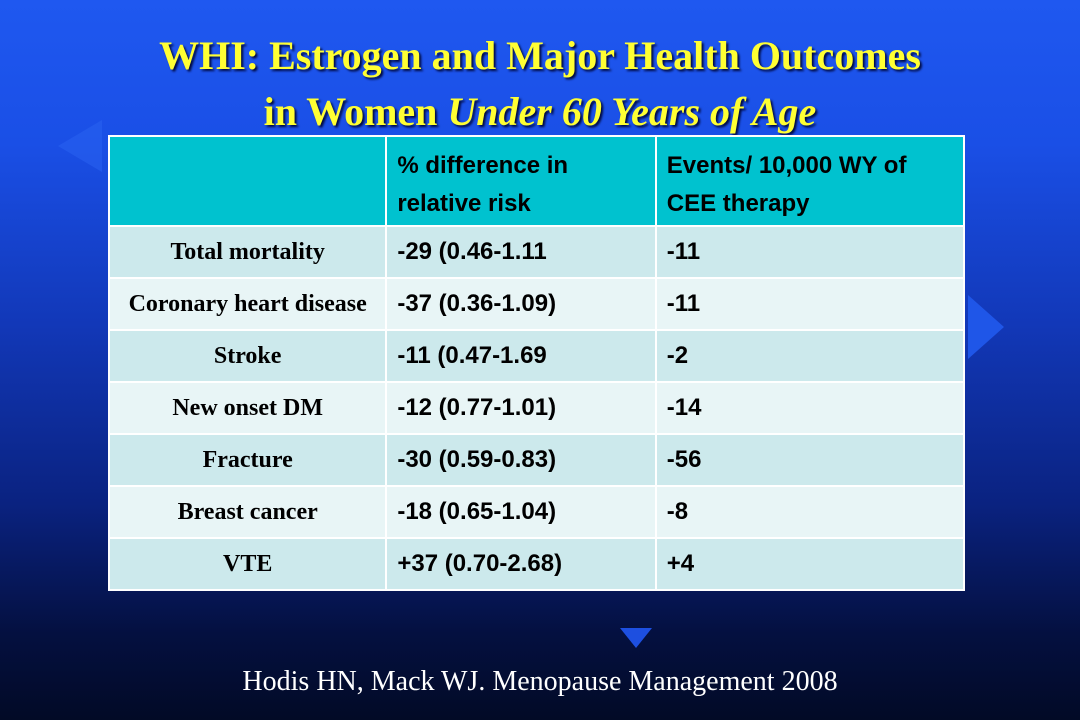 The width and height of the screenshot is (1080, 720). What do you see at coordinates (540, 55) in the screenshot?
I see `title-line-1: WHI: Estrogen and Major Health Outcomes` at bounding box center [540, 55].